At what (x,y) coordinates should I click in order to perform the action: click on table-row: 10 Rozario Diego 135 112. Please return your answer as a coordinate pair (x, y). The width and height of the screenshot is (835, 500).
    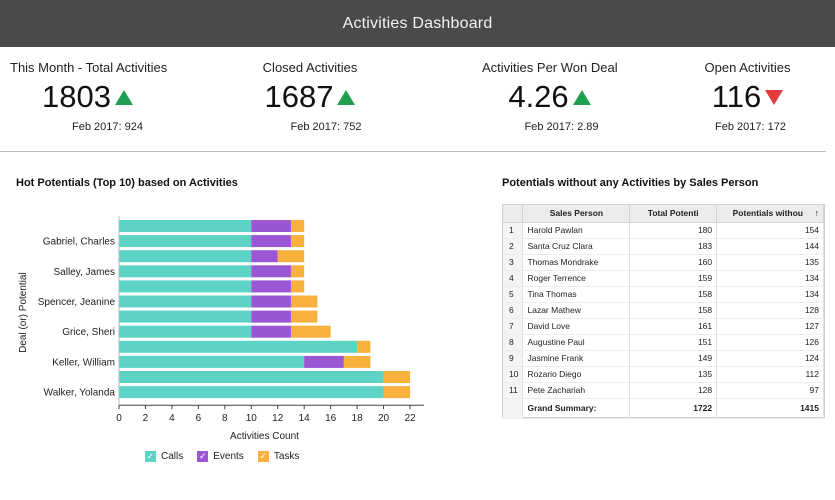
    Looking at the image, I should click on (663, 374).